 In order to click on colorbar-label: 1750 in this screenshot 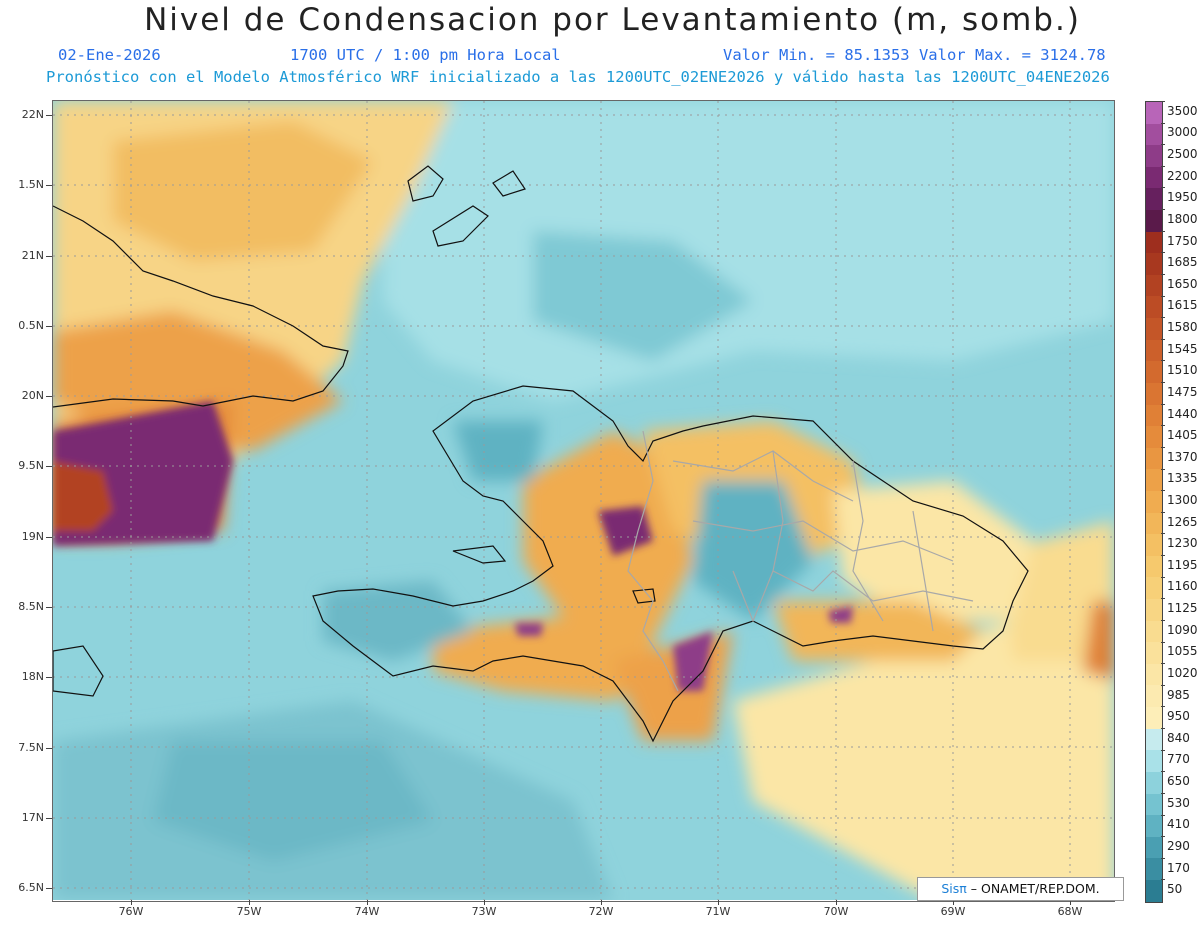, I will do `click(1182, 240)`.